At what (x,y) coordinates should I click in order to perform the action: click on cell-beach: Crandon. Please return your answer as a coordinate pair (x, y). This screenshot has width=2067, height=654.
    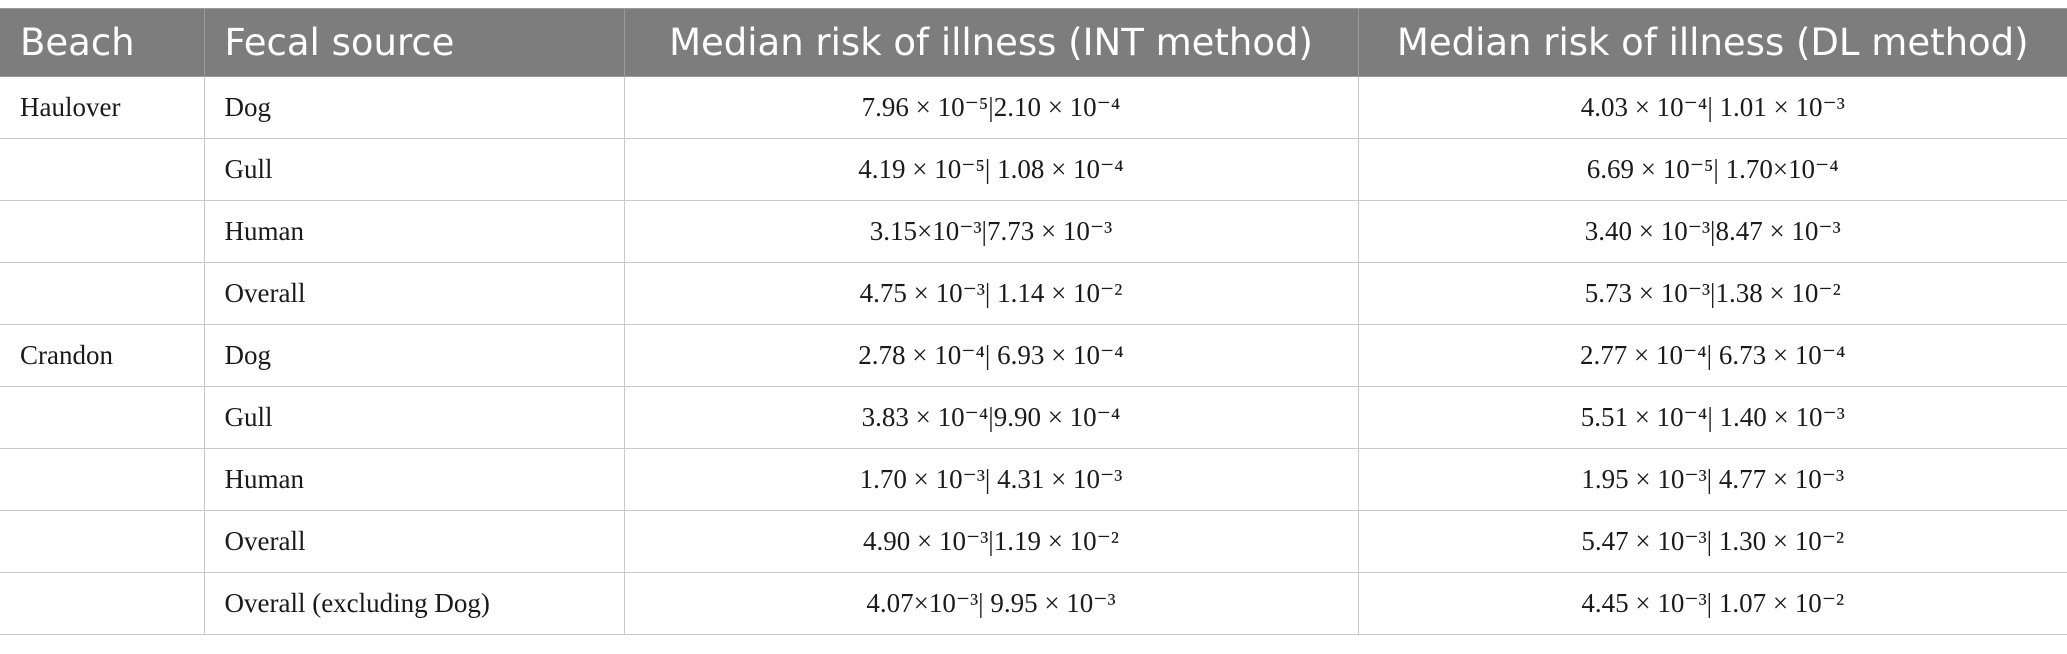
    Looking at the image, I should click on (102, 355).